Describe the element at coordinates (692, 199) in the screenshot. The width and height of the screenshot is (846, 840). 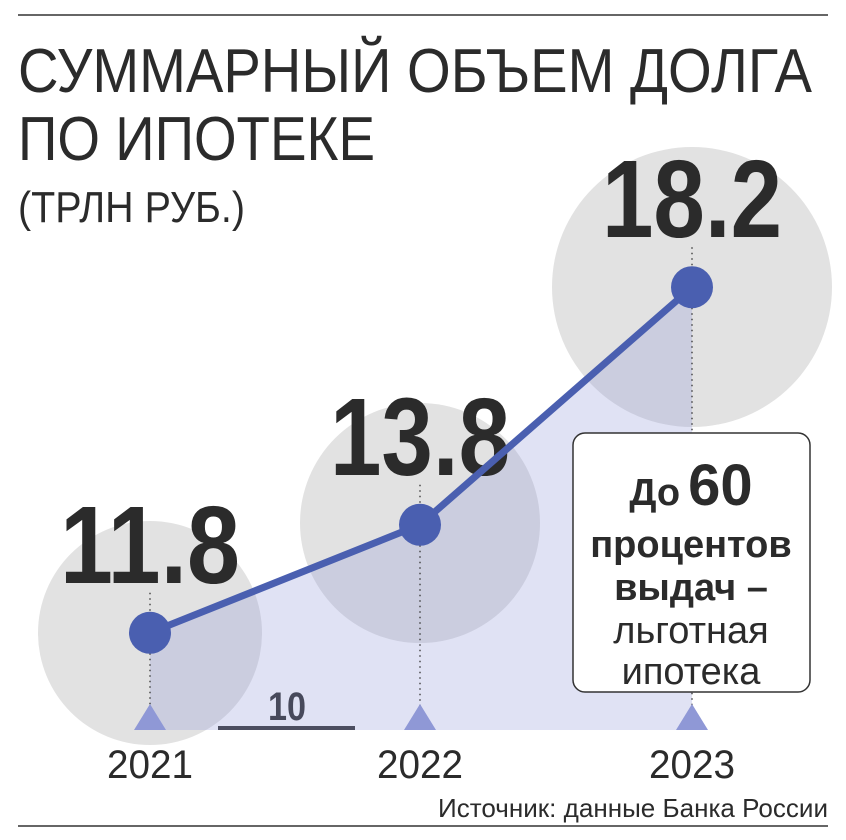
I see `data-label: 18.2` at that location.